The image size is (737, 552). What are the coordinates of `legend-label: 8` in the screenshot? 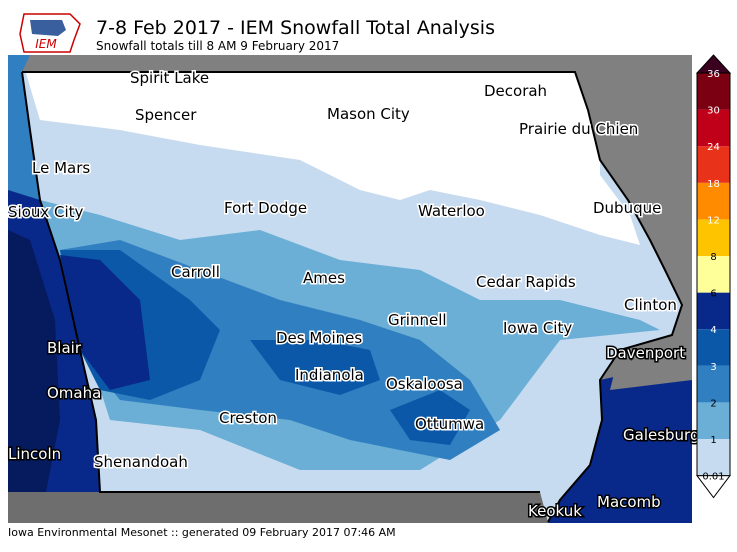 It's located at (713, 257).